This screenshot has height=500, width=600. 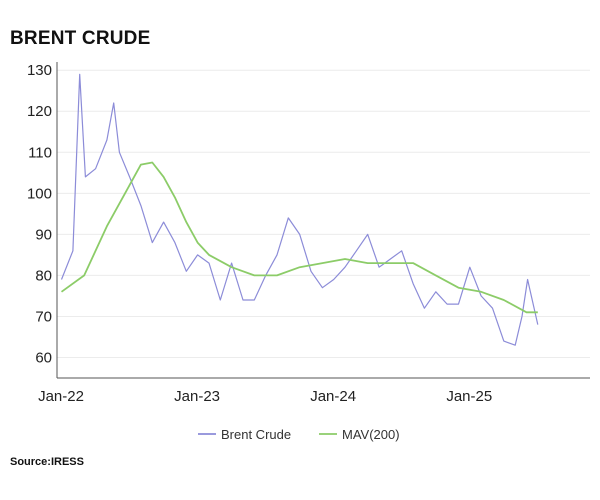 I want to click on legend-mav-200-label: MAV(200), so click(x=371, y=434).